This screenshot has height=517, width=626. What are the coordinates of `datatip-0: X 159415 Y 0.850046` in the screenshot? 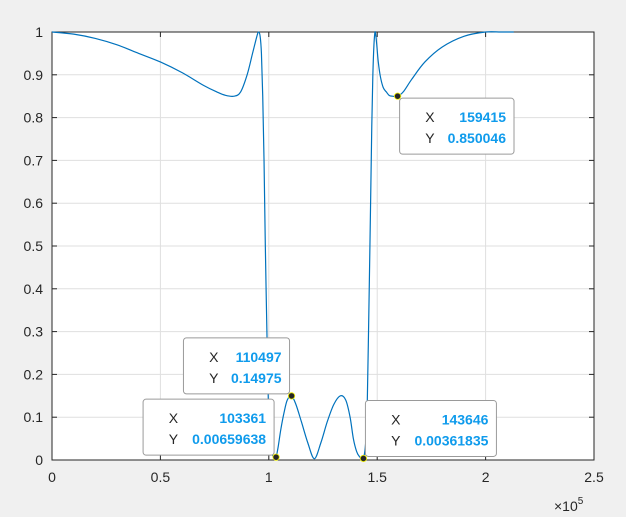 It's located at (454, 123).